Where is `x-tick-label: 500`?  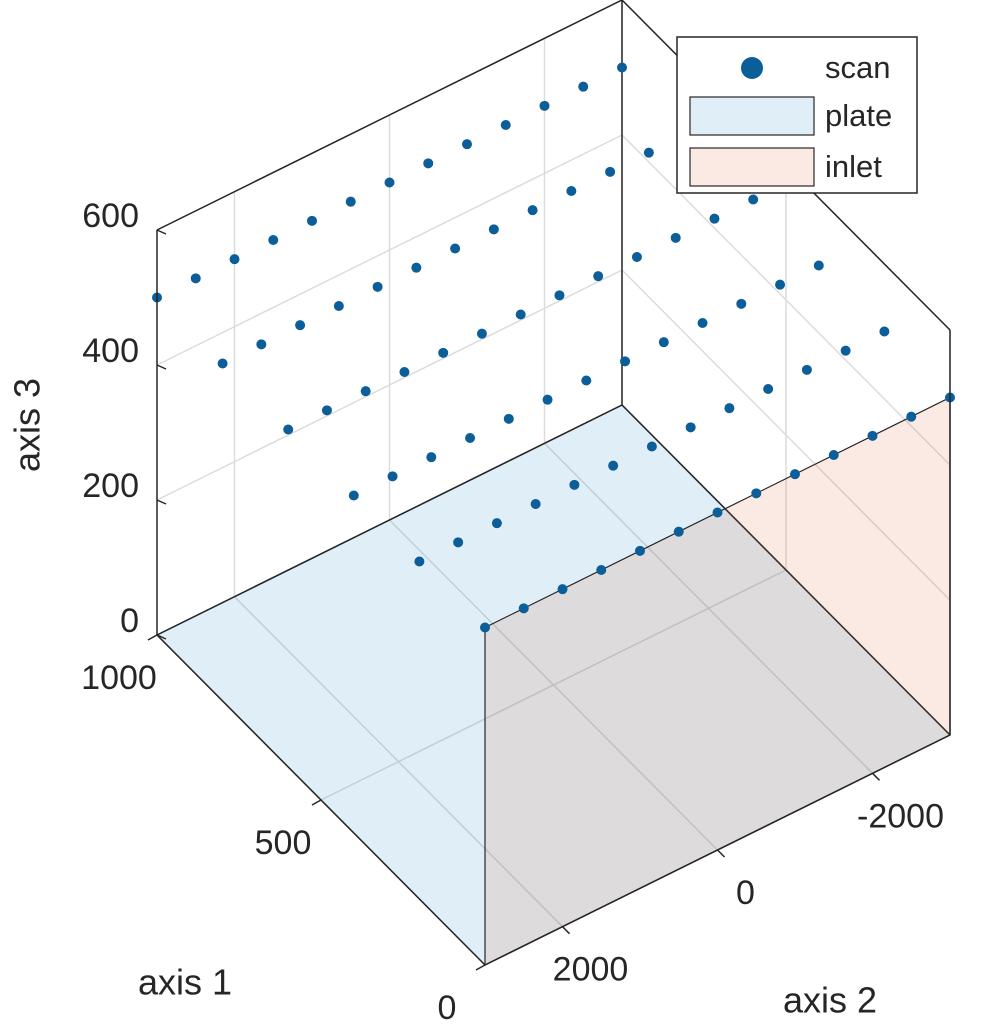 x-tick-label: 500 is located at coordinates (283, 843).